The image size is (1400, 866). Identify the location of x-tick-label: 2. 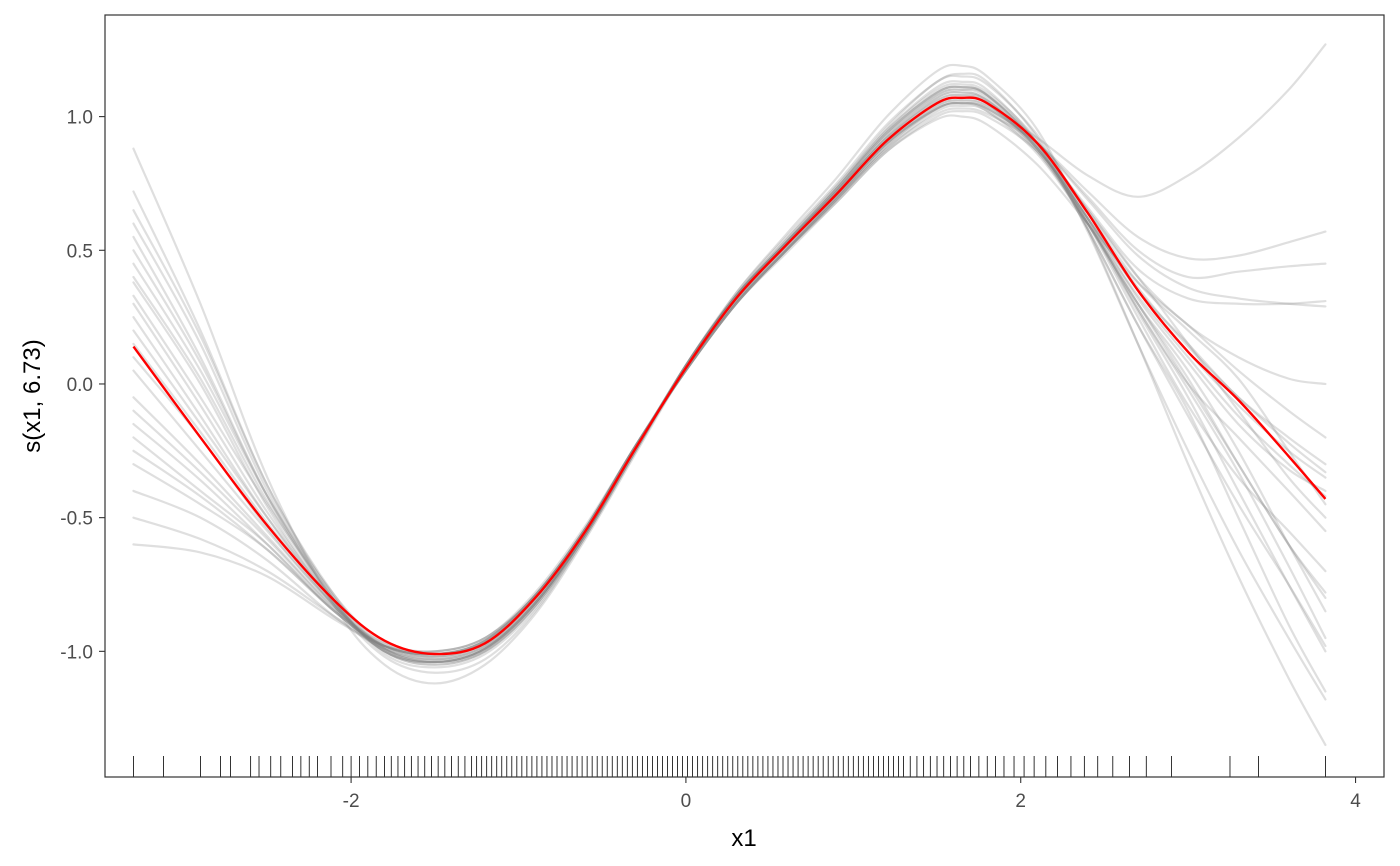
(1020, 801).